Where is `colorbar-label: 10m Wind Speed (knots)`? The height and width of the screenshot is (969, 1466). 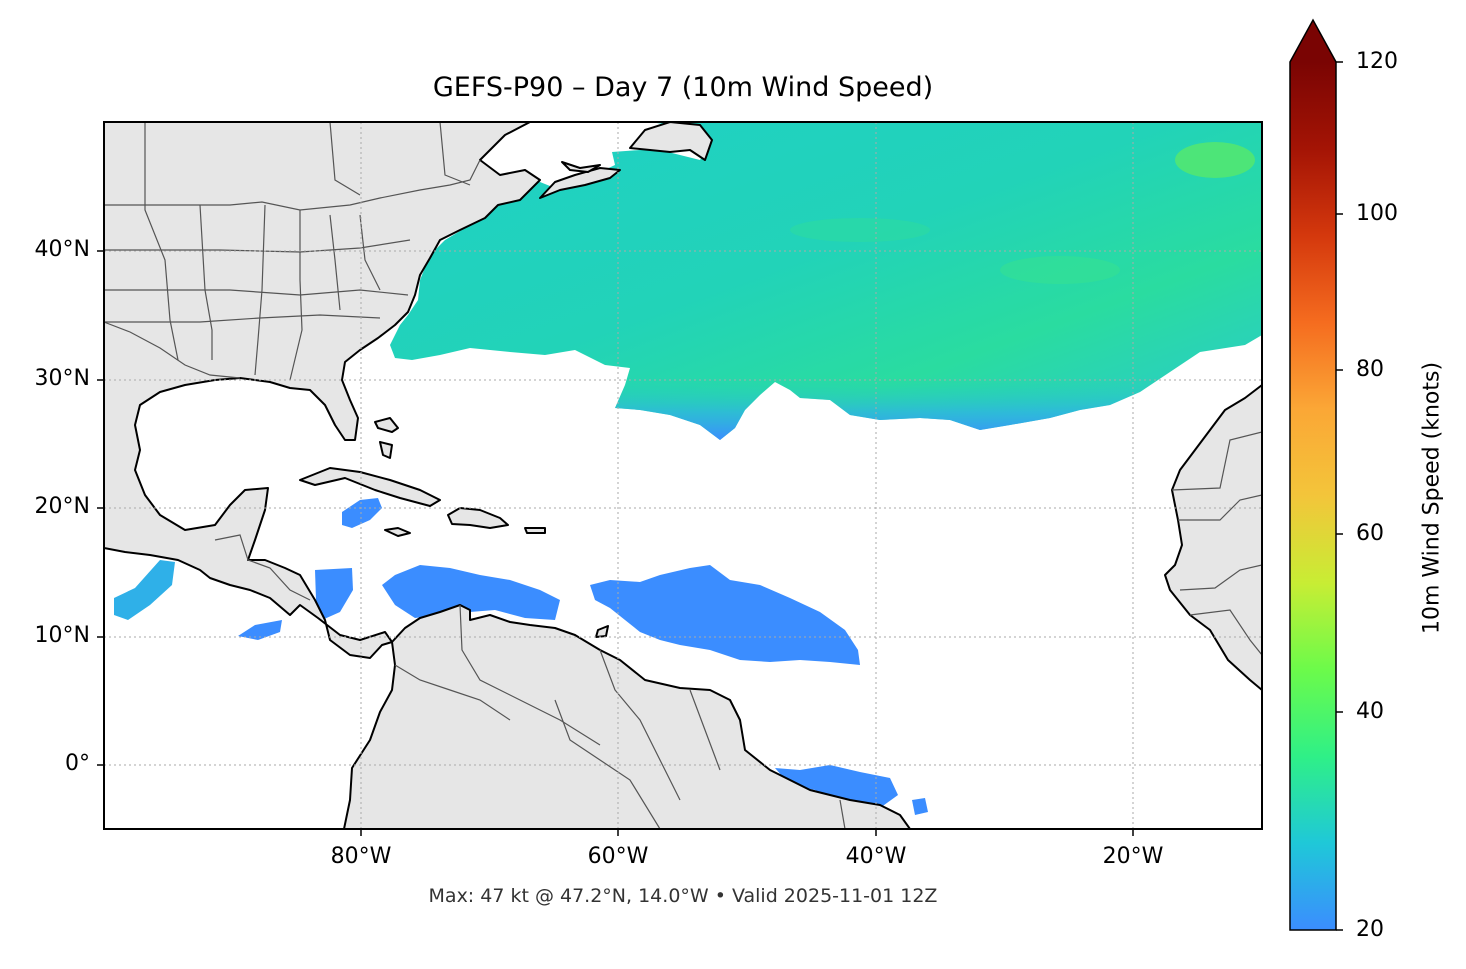 colorbar-label: 10m Wind Speed (knots) is located at coordinates (1432, 498).